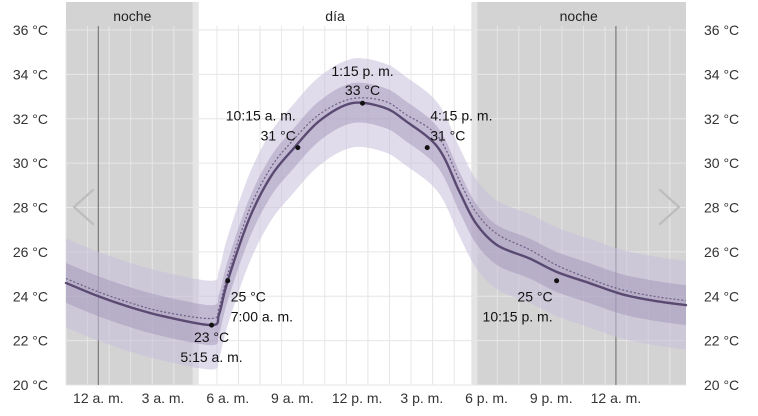 This screenshot has height=416, width=758. What do you see at coordinates (721, 163) in the screenshot?
I see `y-tick-label-right: 30 °C` at bounding box center [721, 163].